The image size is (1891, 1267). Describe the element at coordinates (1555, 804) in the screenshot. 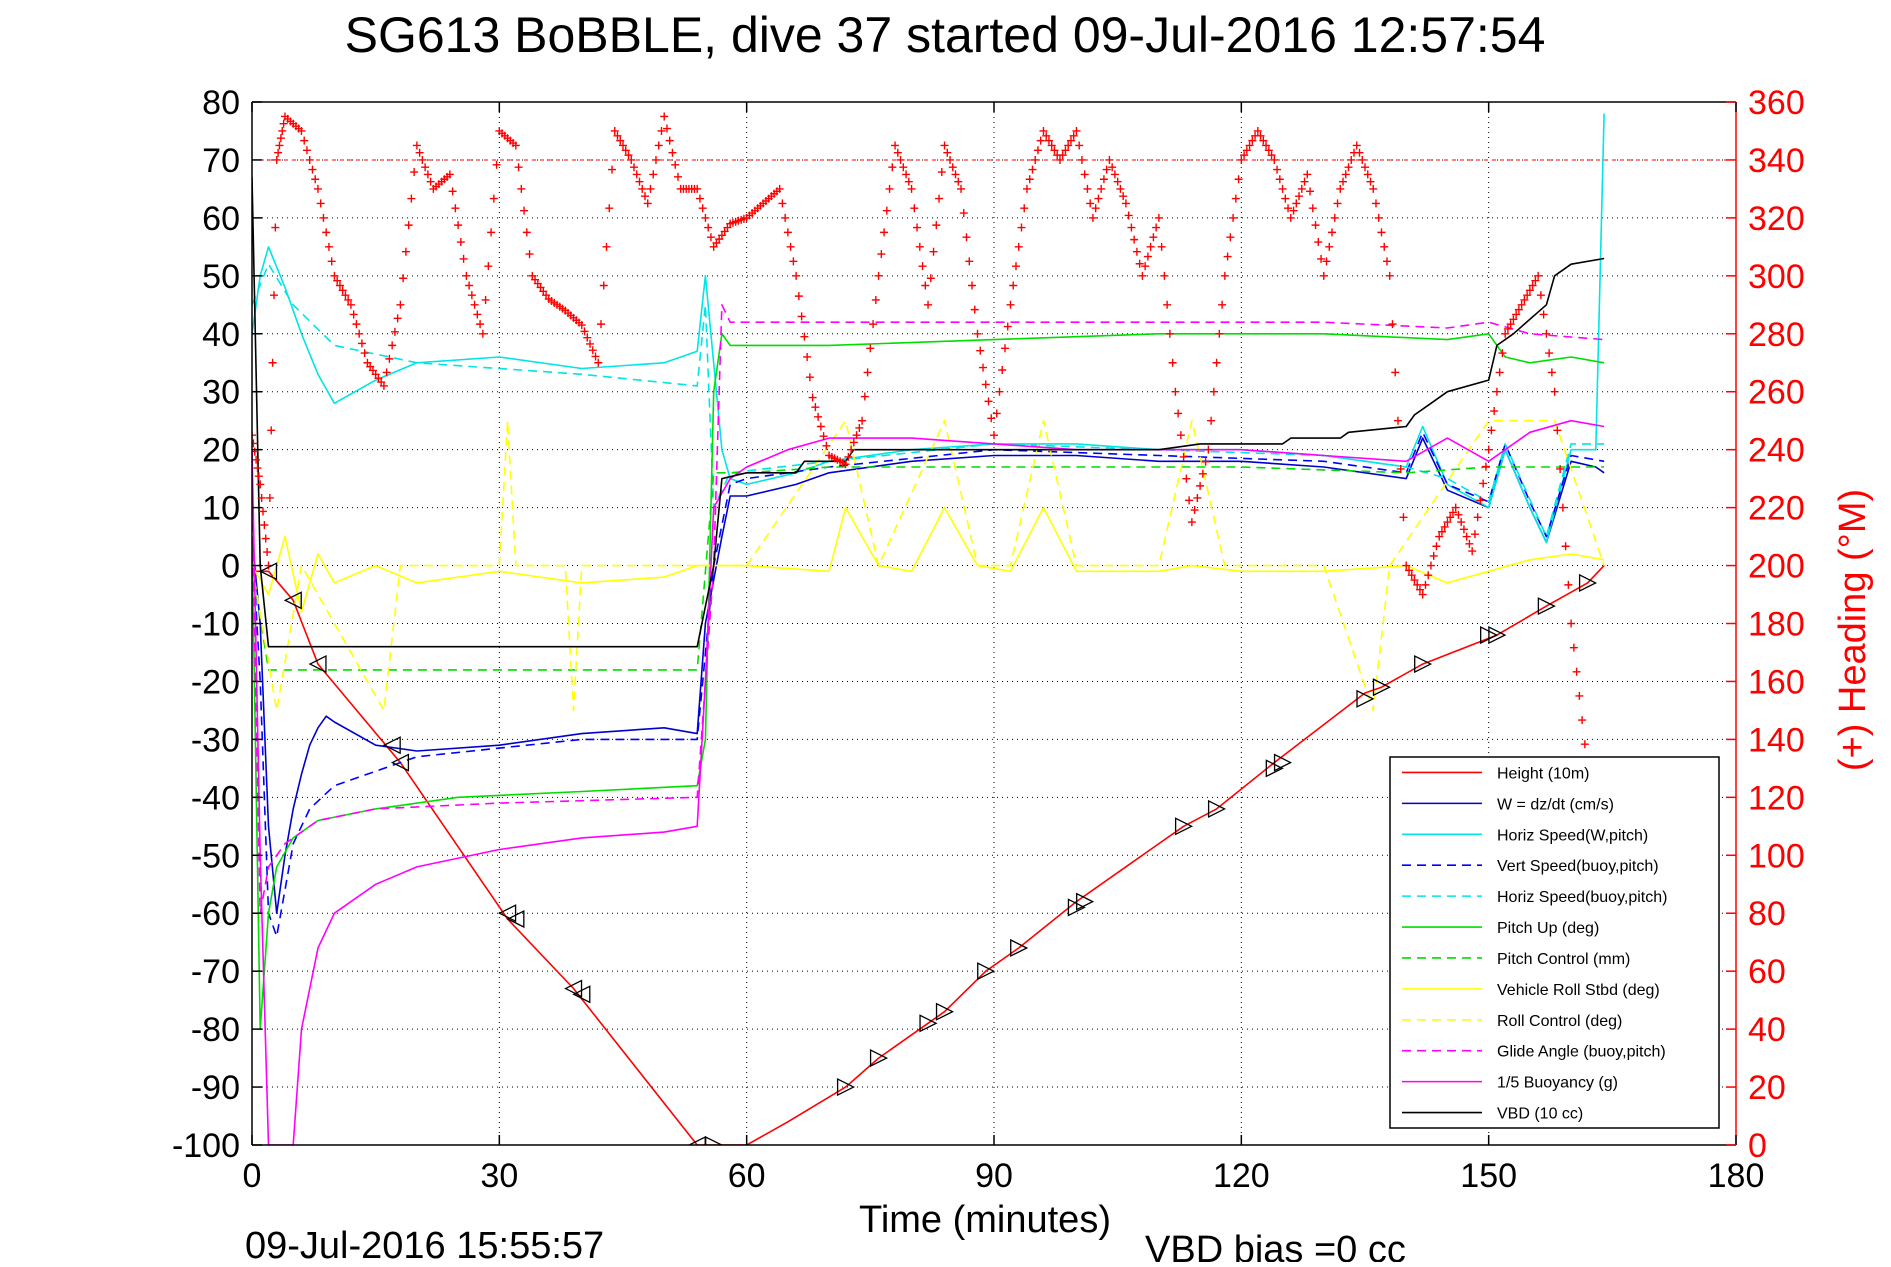

I see `legend-label-w-dz-dt-cm-s: W = dz/dt (cm/s)` at that location.